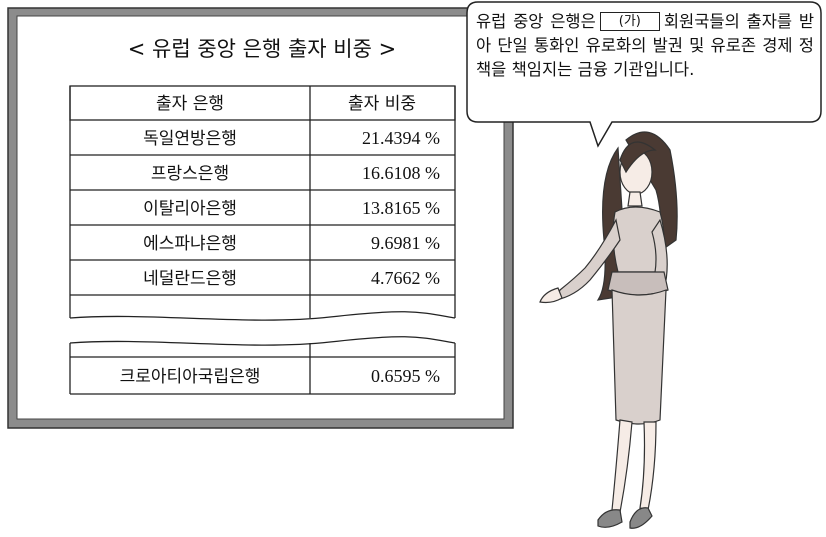 The image size is (826, 537). Describe the element at coordinates (536, 21) in the screenshot. I see `speech-before: 유럽 중앙 은행은` at that location.